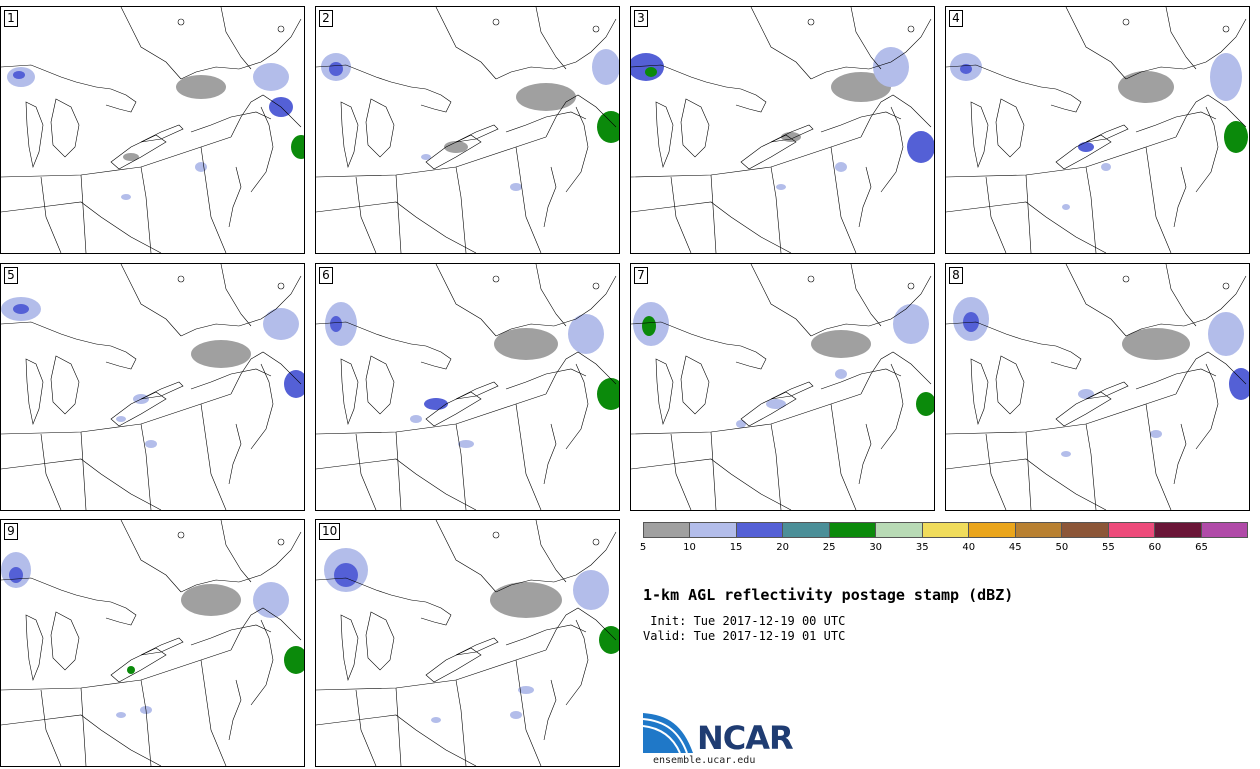 This screenshot has width=1260, height=769. What do you see at coordinates (736, 547) in the screenshot?
I see `colorbar-tick-label: 15` at bounding box center [736, 547].